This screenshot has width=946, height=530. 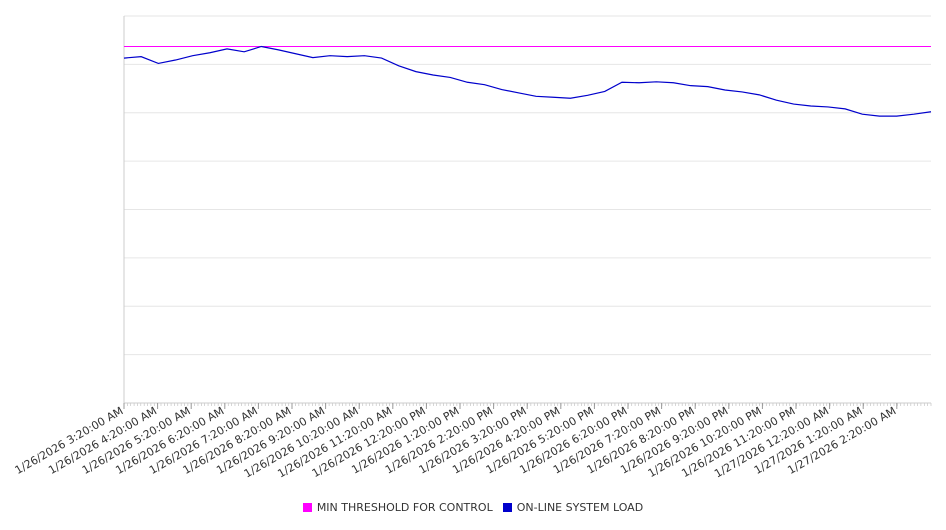 What do you see at coordinates (507, 507) in the screenshot?
I see `legend-swatch-system-load` at bounding box center [507, 507].